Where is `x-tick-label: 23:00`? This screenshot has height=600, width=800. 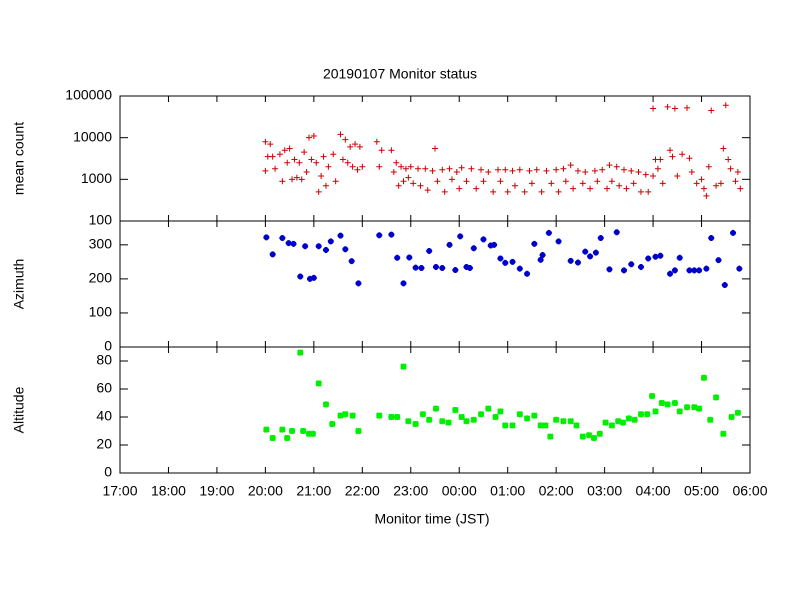 x-tick-label: 23:00 is located at coordinates (410, 491).